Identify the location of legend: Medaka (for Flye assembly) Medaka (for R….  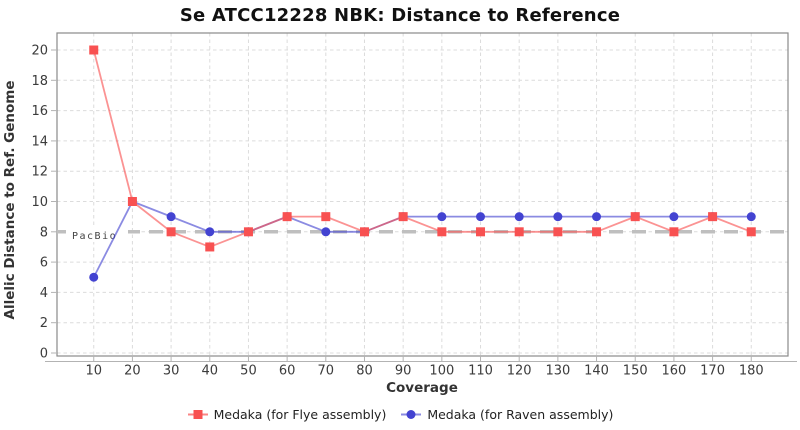
(400, 414).